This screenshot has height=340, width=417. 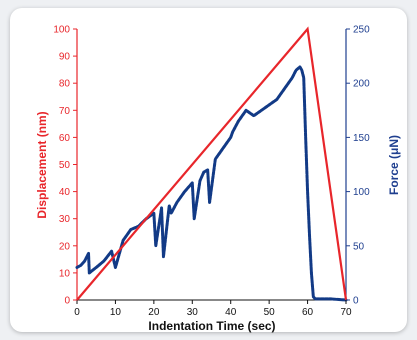 What do you see at coordinates (361, 138) in the screenshot?
I see `y-right-tick-label: 150` at bounding box center [361, 138].